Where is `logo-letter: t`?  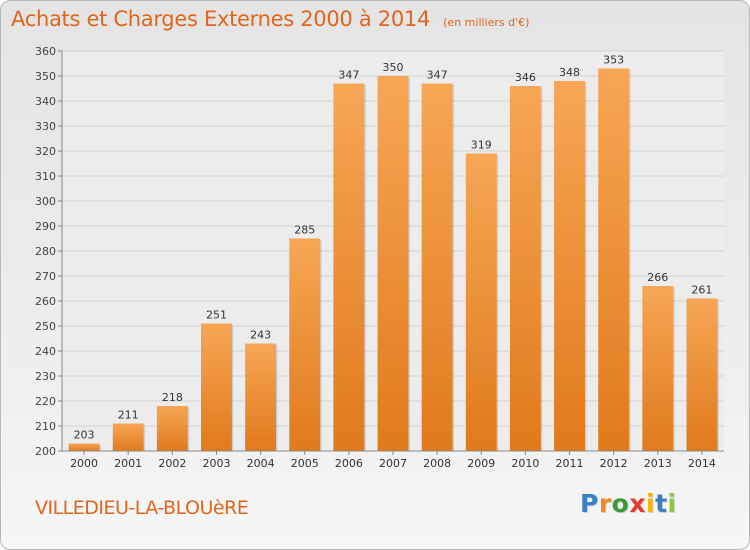 logo-letter: t is located at coordinates (661, 503).